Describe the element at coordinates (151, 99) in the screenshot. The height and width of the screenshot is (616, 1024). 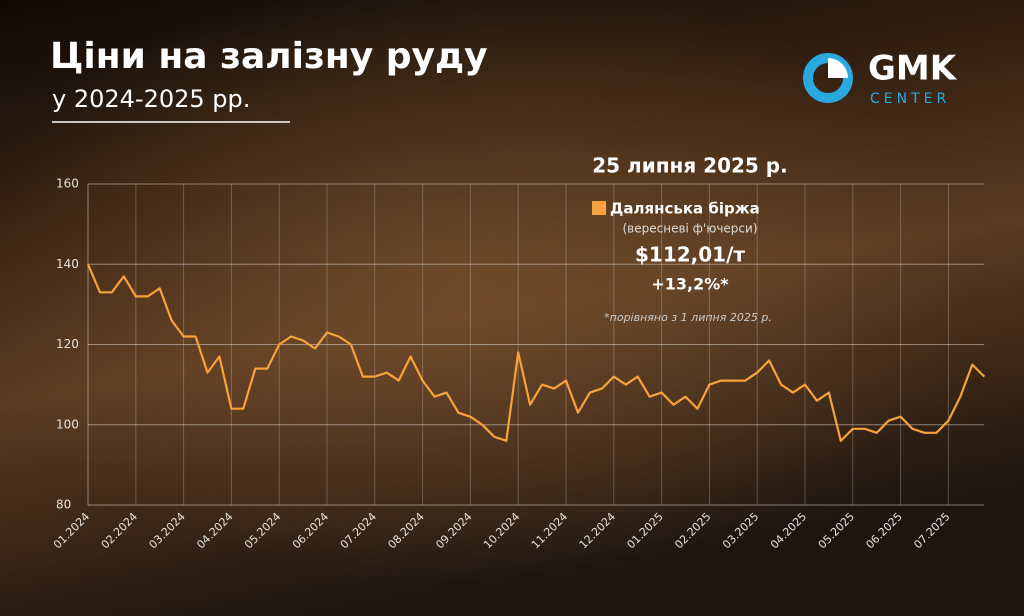
I see `chart-subtitle: у 2024-2025 рр.` at that location.